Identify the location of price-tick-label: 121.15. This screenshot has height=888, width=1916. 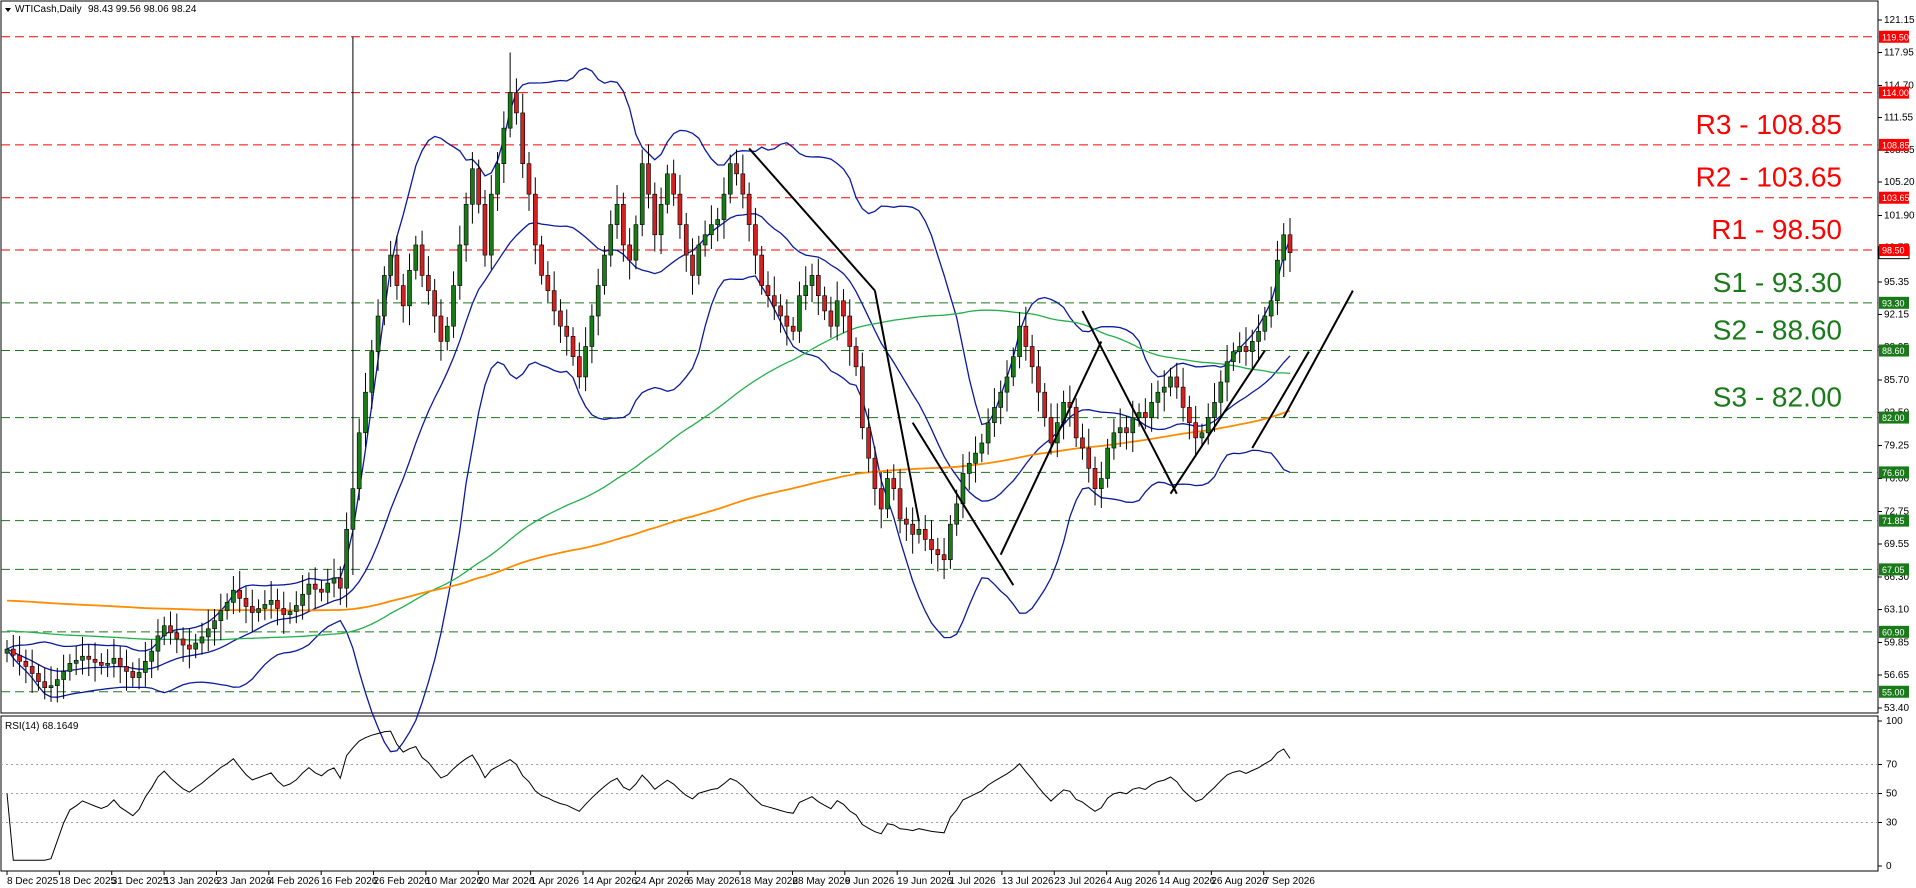
(1899, 20).